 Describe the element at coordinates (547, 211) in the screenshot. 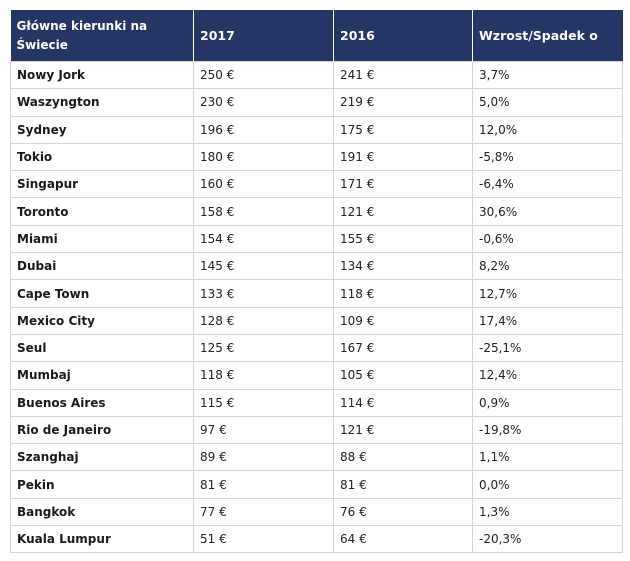

I see `cell-change: 30,6%` at that location.